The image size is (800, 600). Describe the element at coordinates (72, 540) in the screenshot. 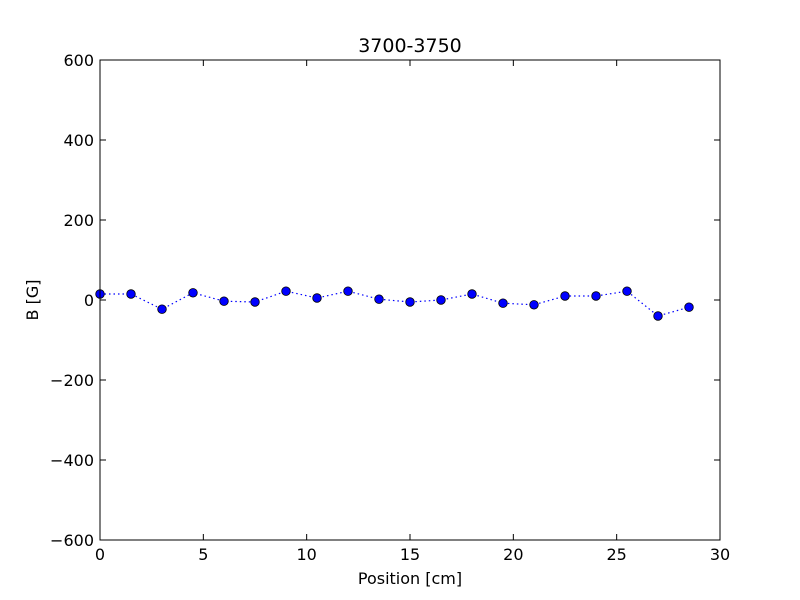

I see `y-tick-label: −600` at that location.